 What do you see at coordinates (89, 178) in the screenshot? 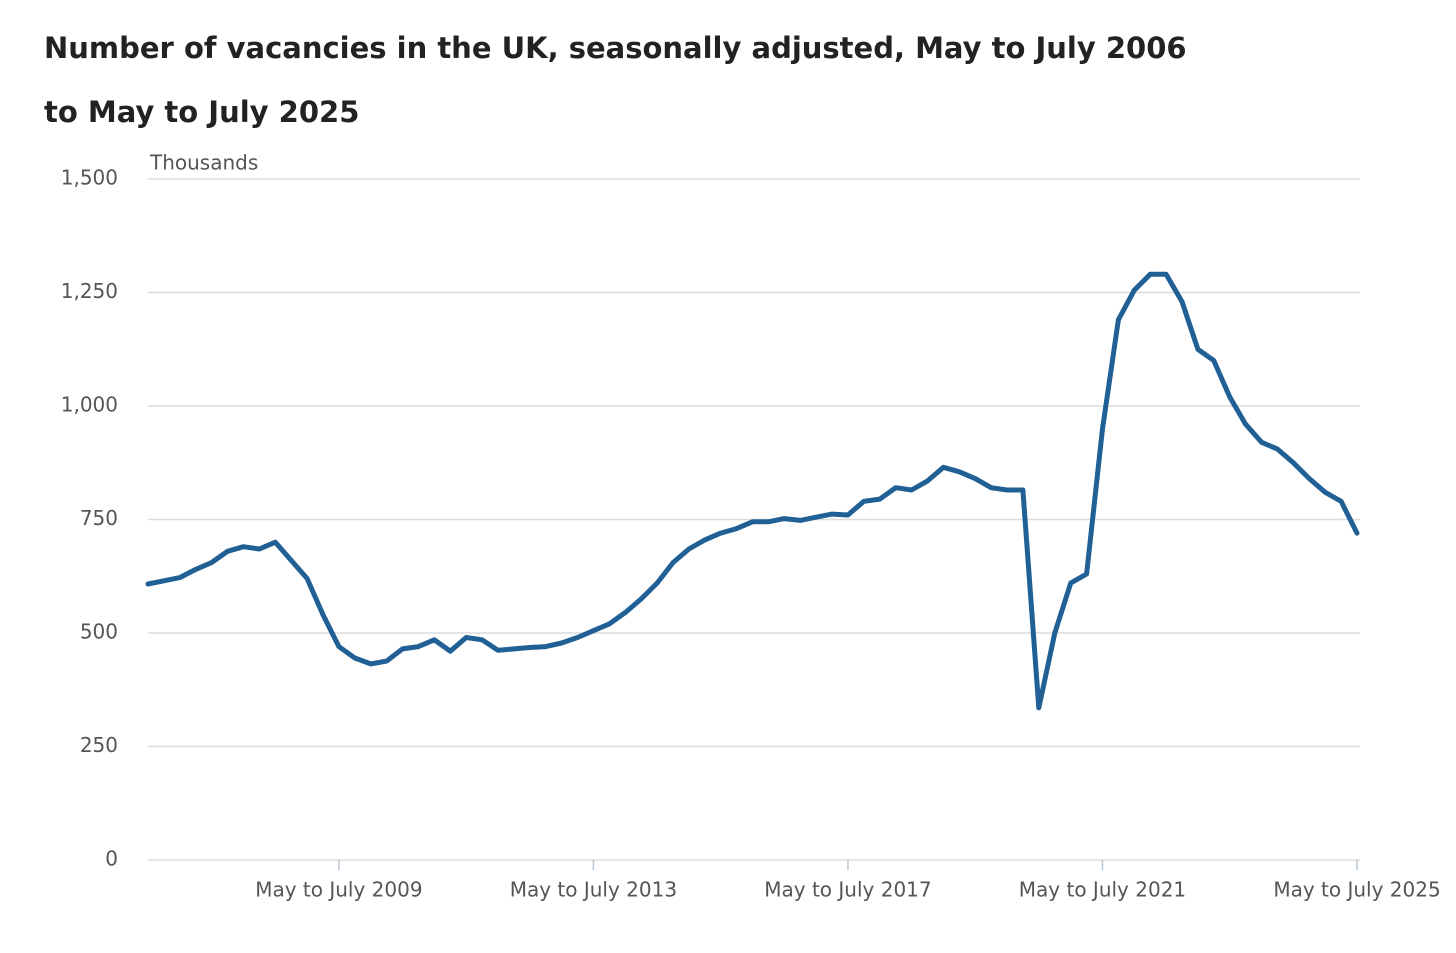
I see `y-tick-label: 1,500` at bounding box center [89, 178].